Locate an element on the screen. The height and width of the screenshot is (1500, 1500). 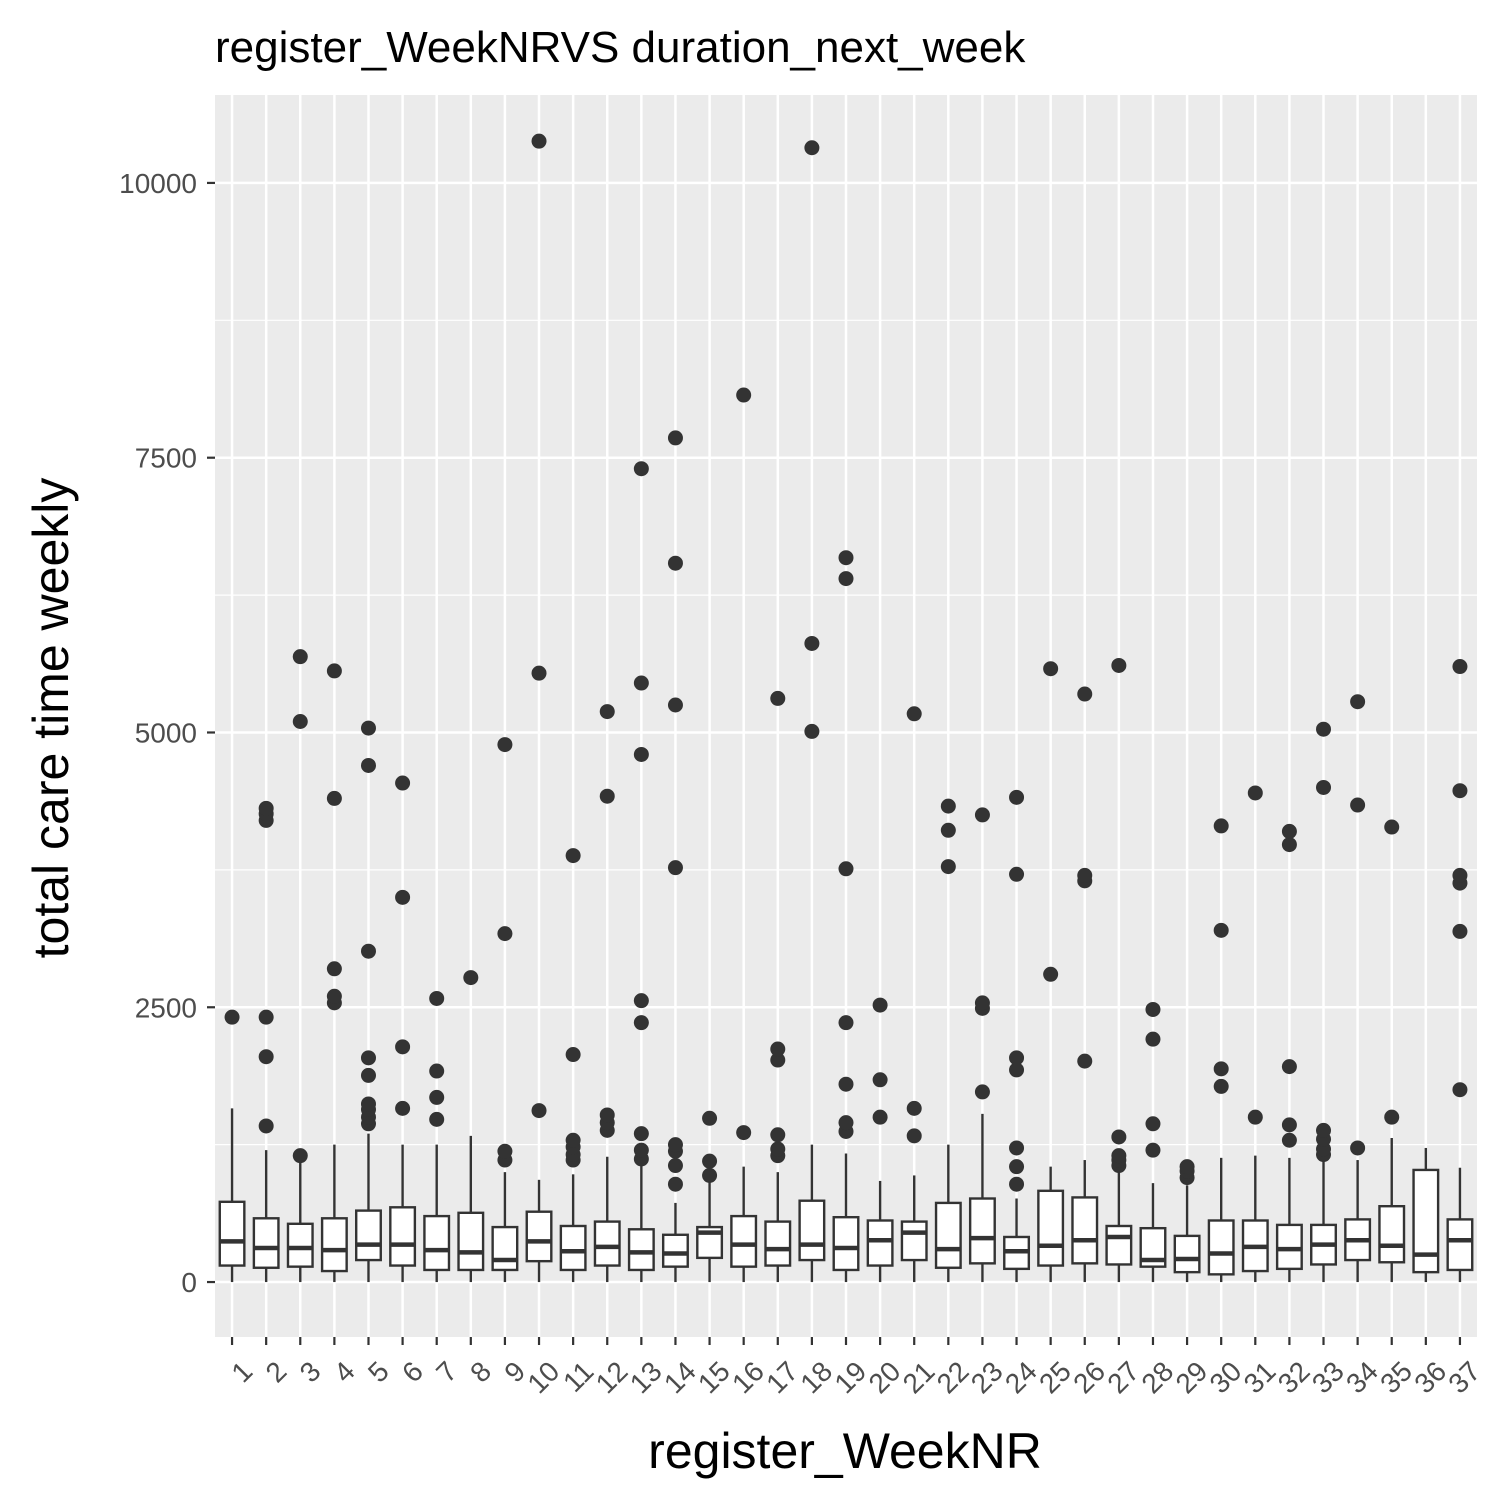
x-tick-label: 8 is located at coordinates (480, 1371).